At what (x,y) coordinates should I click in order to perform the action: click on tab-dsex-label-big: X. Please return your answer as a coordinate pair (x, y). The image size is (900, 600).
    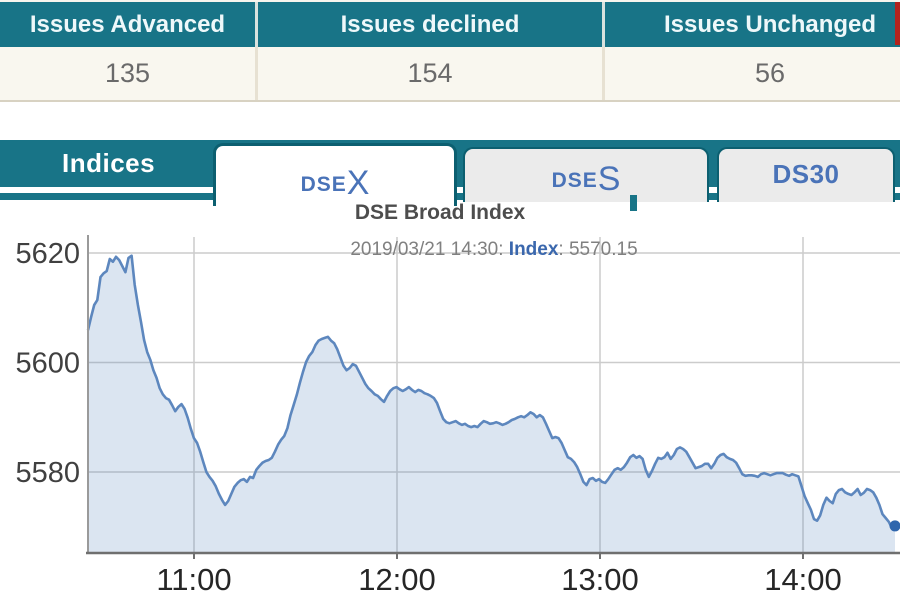
    Looking at the image, I should click on (358, 183).